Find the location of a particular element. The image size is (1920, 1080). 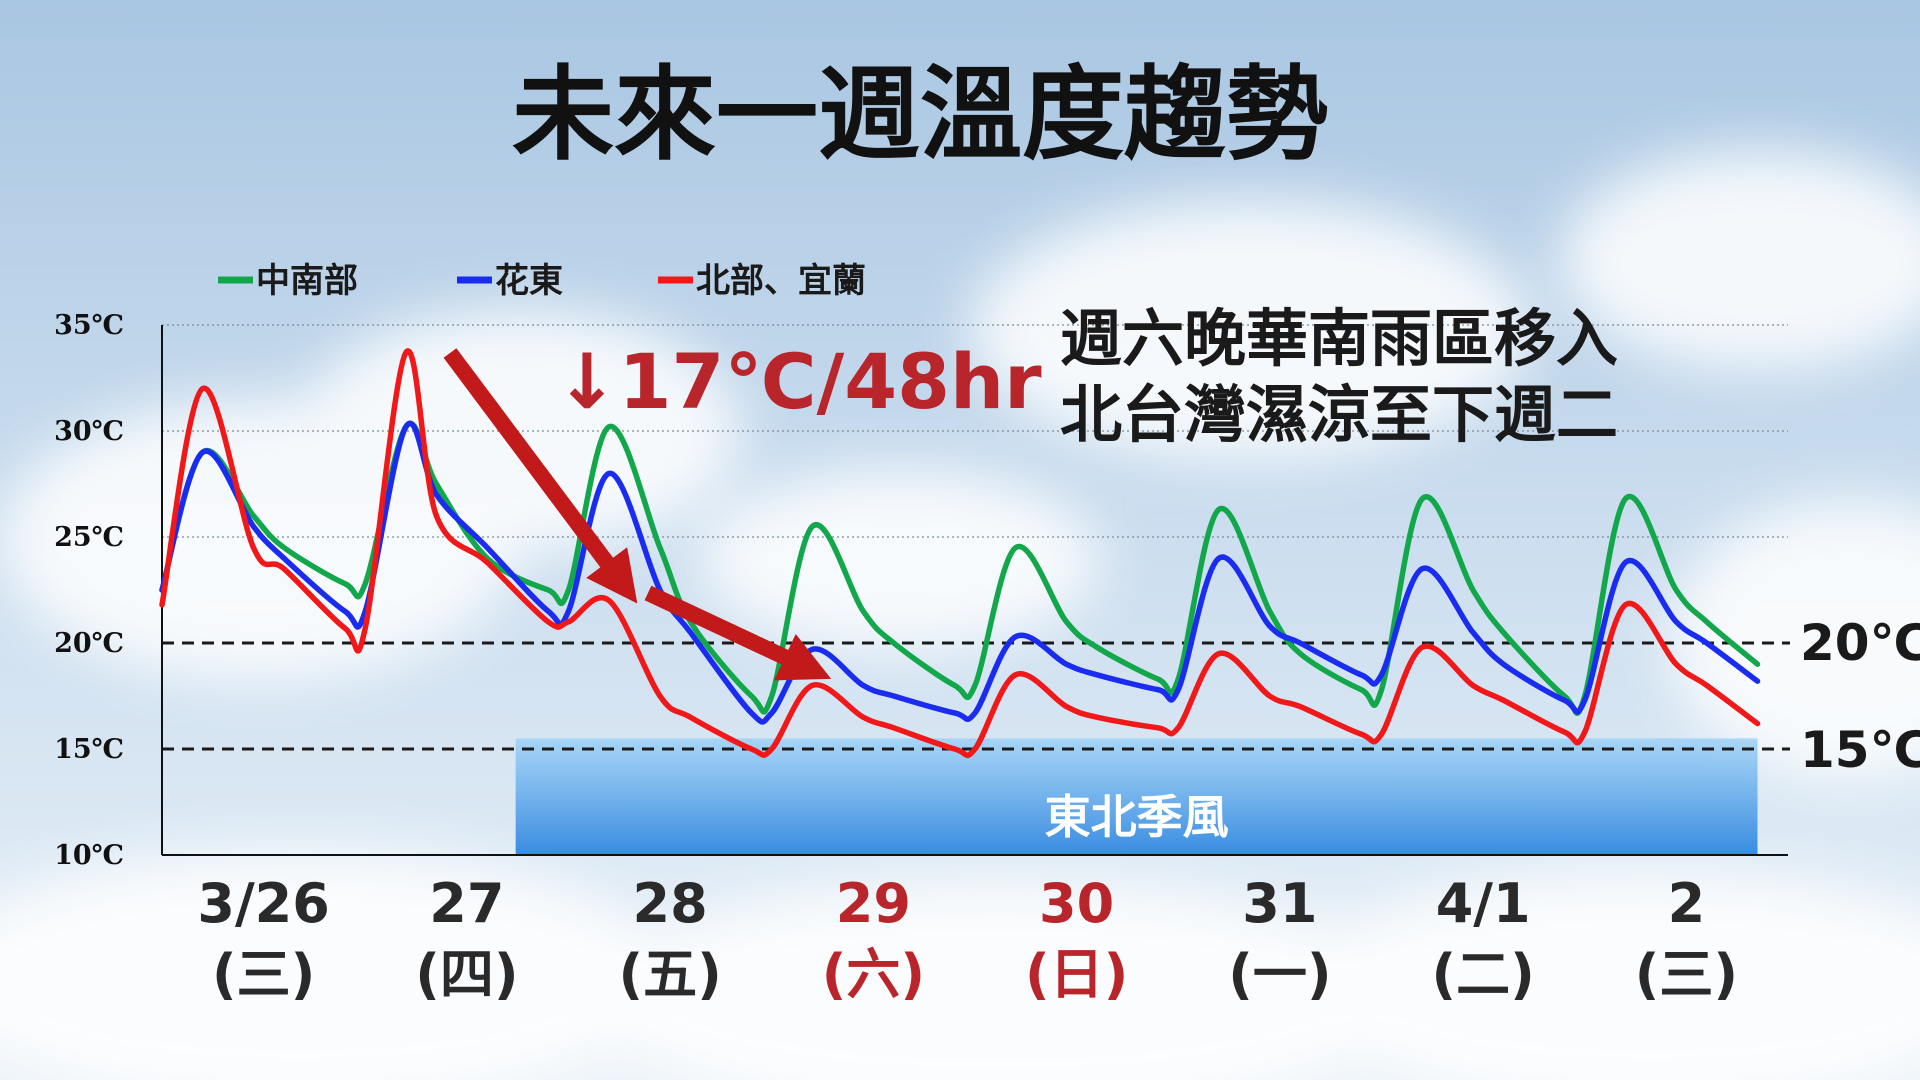

drop-annotation: ↓17℃/48hr is located at coordinates (798, 381).